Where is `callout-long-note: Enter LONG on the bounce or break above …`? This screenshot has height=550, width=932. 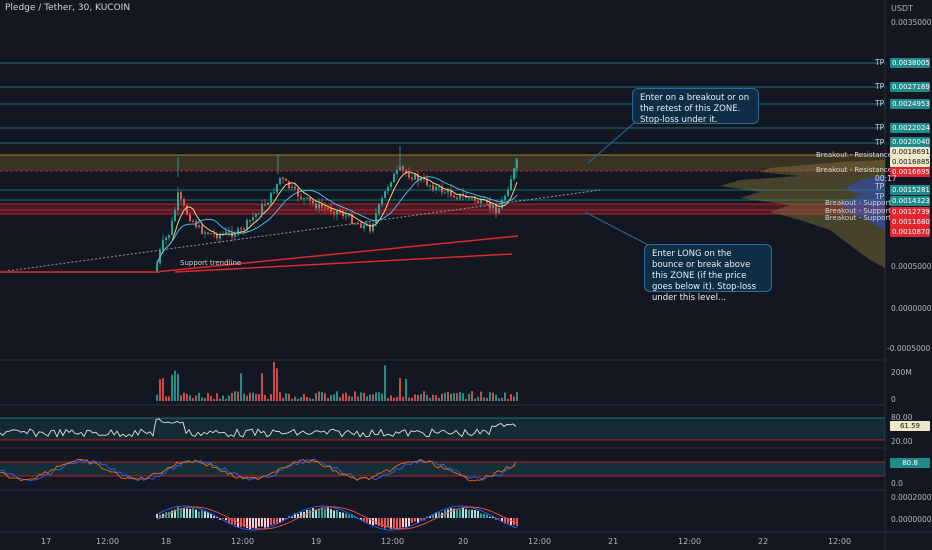
callout-long-note: Enter LONG on the bounce or break above … is located at coordinates (708, 273).